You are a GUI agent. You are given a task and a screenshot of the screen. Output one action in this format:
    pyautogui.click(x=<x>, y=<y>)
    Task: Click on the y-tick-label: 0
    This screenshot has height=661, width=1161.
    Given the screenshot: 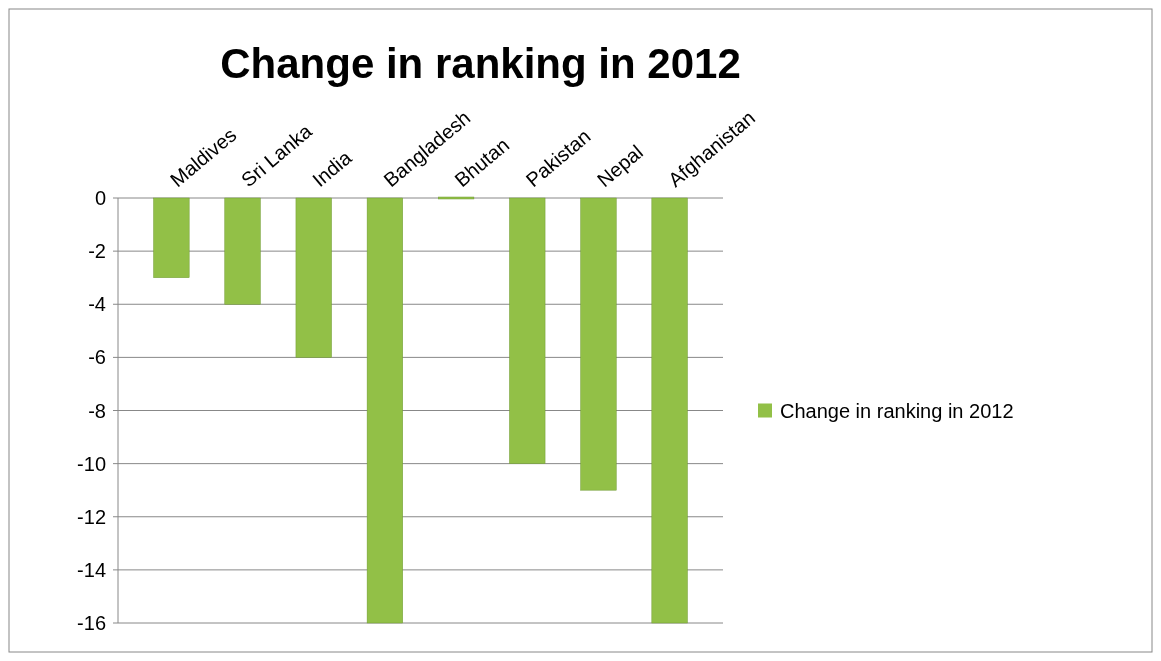 What is the action you would take?
    pyautogui.click(x=100, y=198)
    